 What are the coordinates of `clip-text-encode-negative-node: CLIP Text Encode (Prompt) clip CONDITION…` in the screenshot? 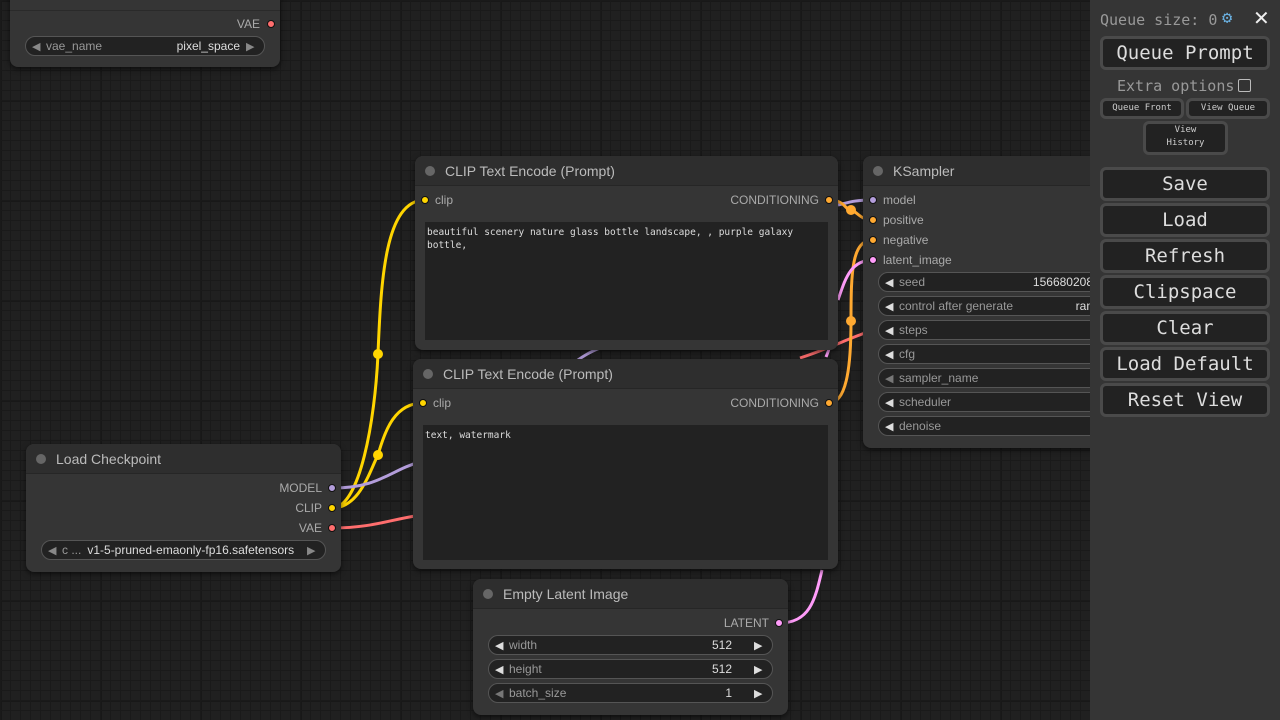 It's located at (625, 464).